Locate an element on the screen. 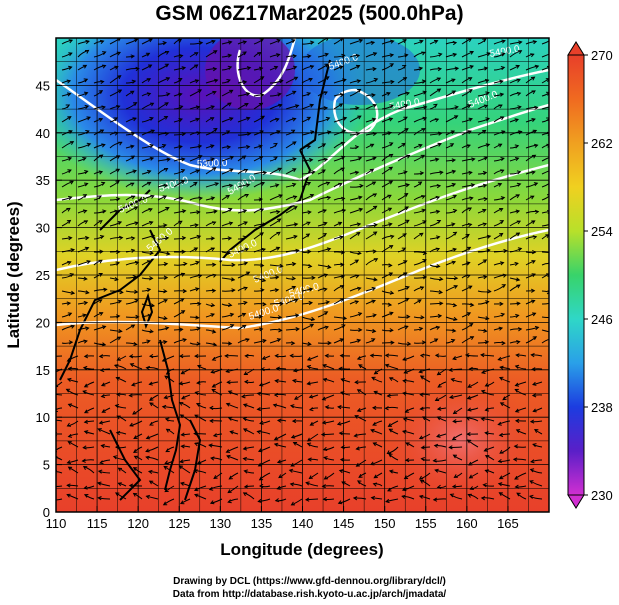 The height and width of the screenshot is (605, 619). contour-label: 5400.0 is located at coordinates (505, 52).